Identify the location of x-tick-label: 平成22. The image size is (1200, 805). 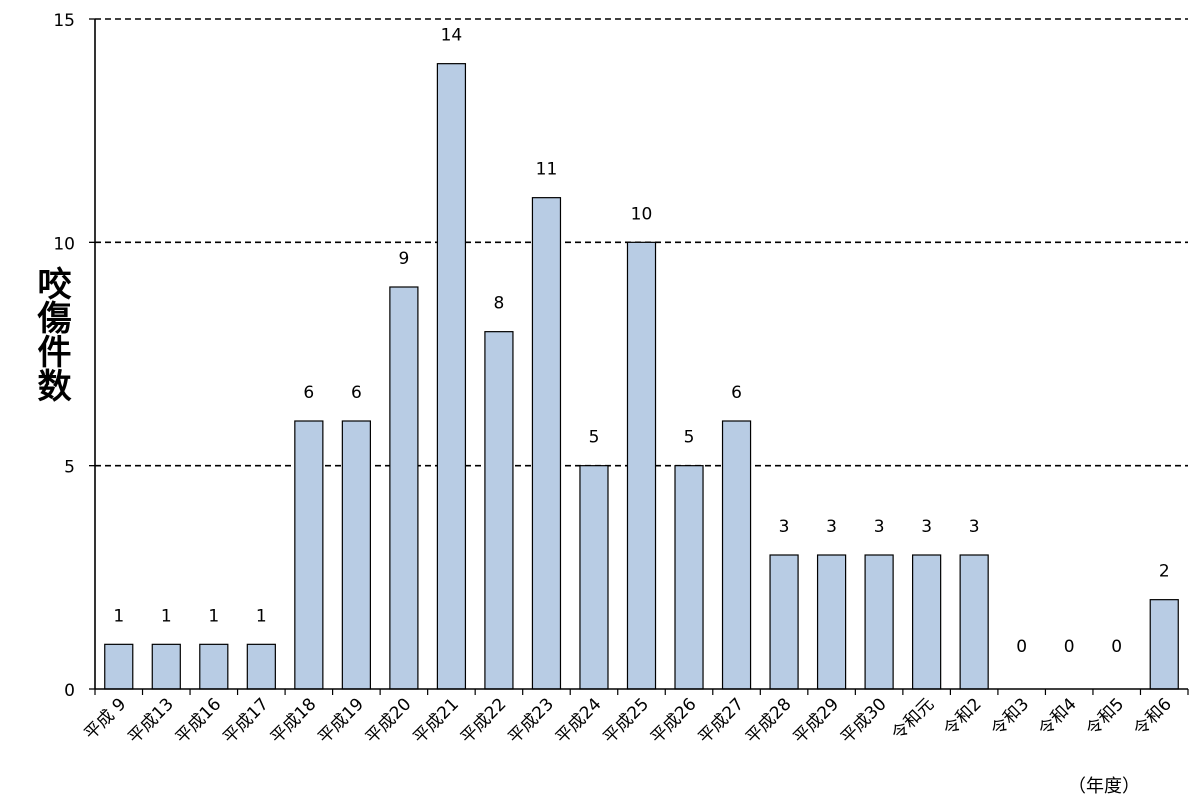
(483, 720).